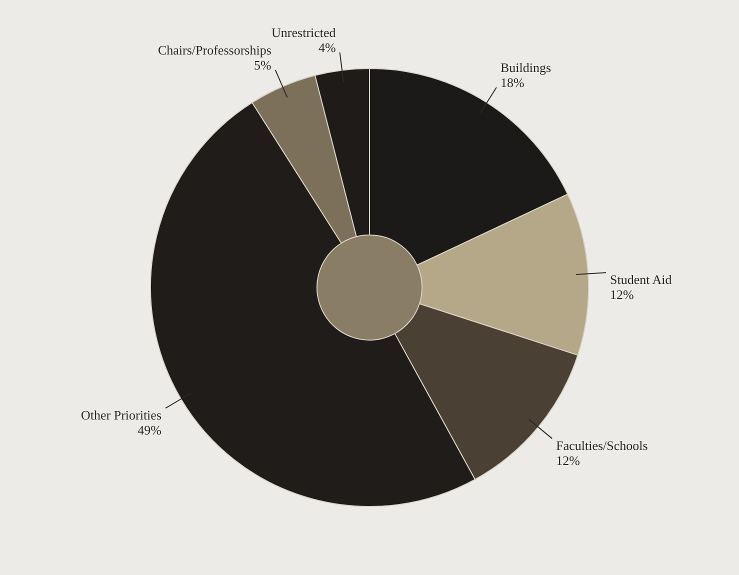  What do you see at coordinates (602, 445) in the screenshot?
I see `slice-label: Faculties/Schools` at bounding box center [602, 445].